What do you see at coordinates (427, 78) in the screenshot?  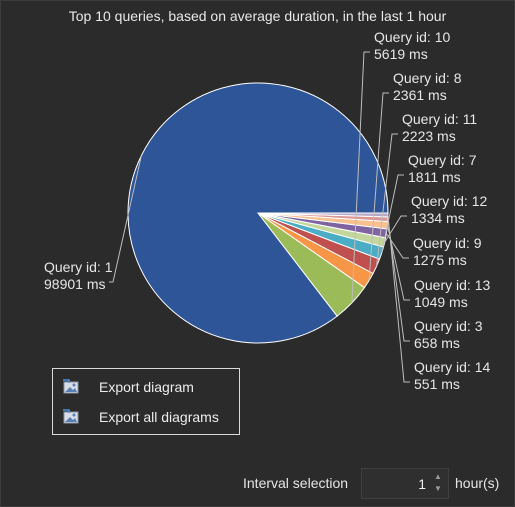 I see `slice-label-3: Query id: 8` at bounding box center [427, 78].